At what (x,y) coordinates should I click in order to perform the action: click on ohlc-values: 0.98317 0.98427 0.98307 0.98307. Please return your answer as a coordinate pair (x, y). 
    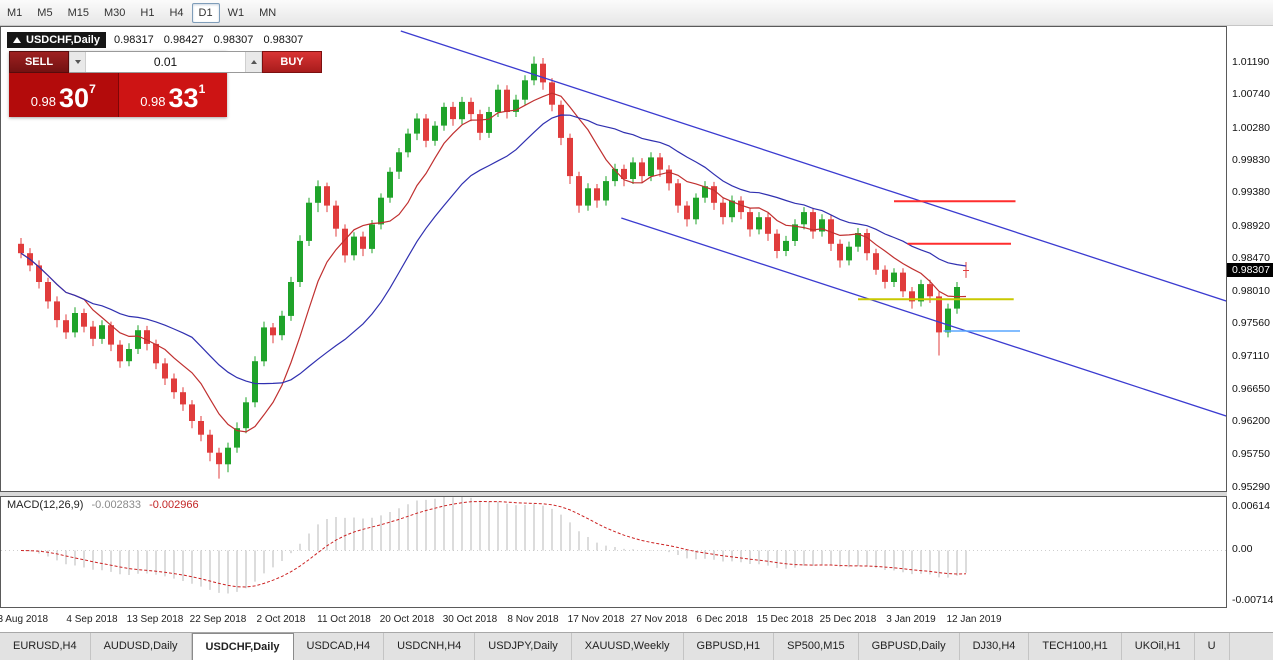
    Looking at the image, I should click on (212, 40).